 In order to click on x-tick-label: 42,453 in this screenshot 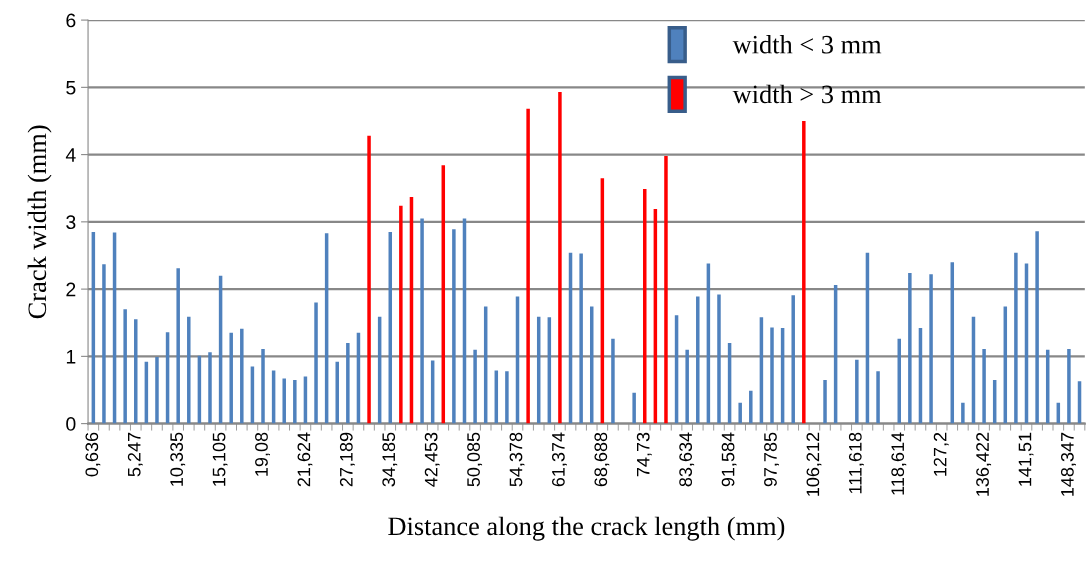, I will do `click(432, 459)`.